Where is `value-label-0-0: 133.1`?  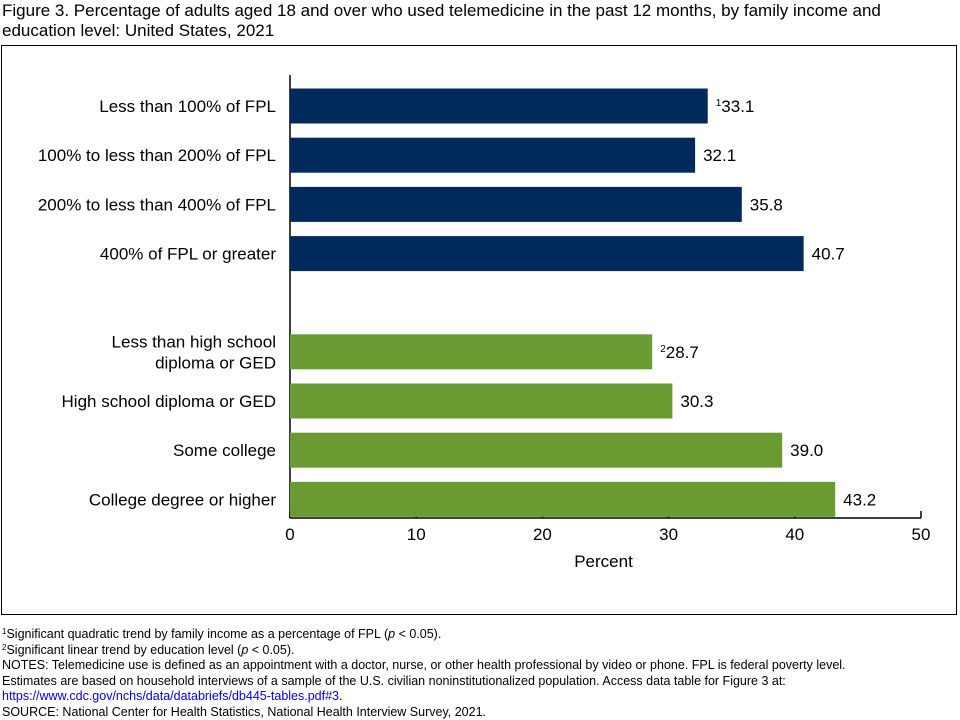
value-label-0-0: 133.1 is located at coordinates (735, 106).